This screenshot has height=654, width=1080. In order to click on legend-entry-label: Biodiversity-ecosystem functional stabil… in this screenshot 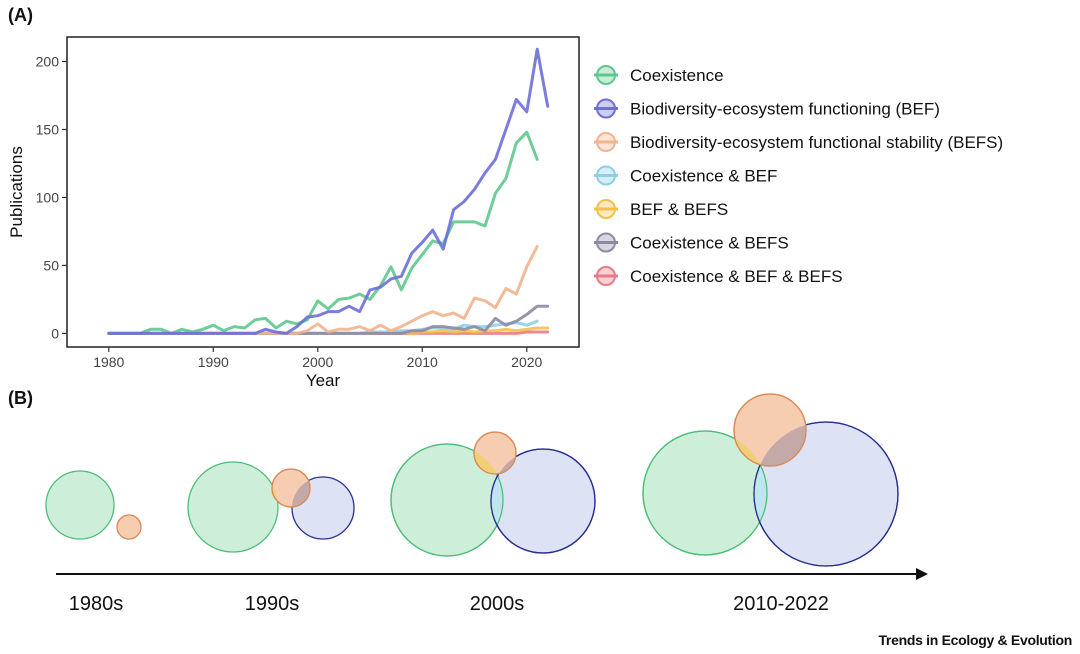, I will do `click(816, 142)`.